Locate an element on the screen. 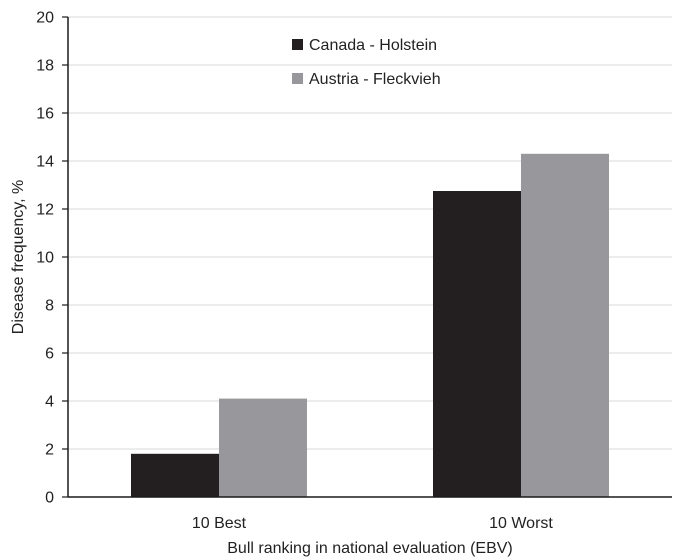 The height and width of the screenshot is (558, 678). y-tick-label-18: 18 is located at coordinates (45, 66).